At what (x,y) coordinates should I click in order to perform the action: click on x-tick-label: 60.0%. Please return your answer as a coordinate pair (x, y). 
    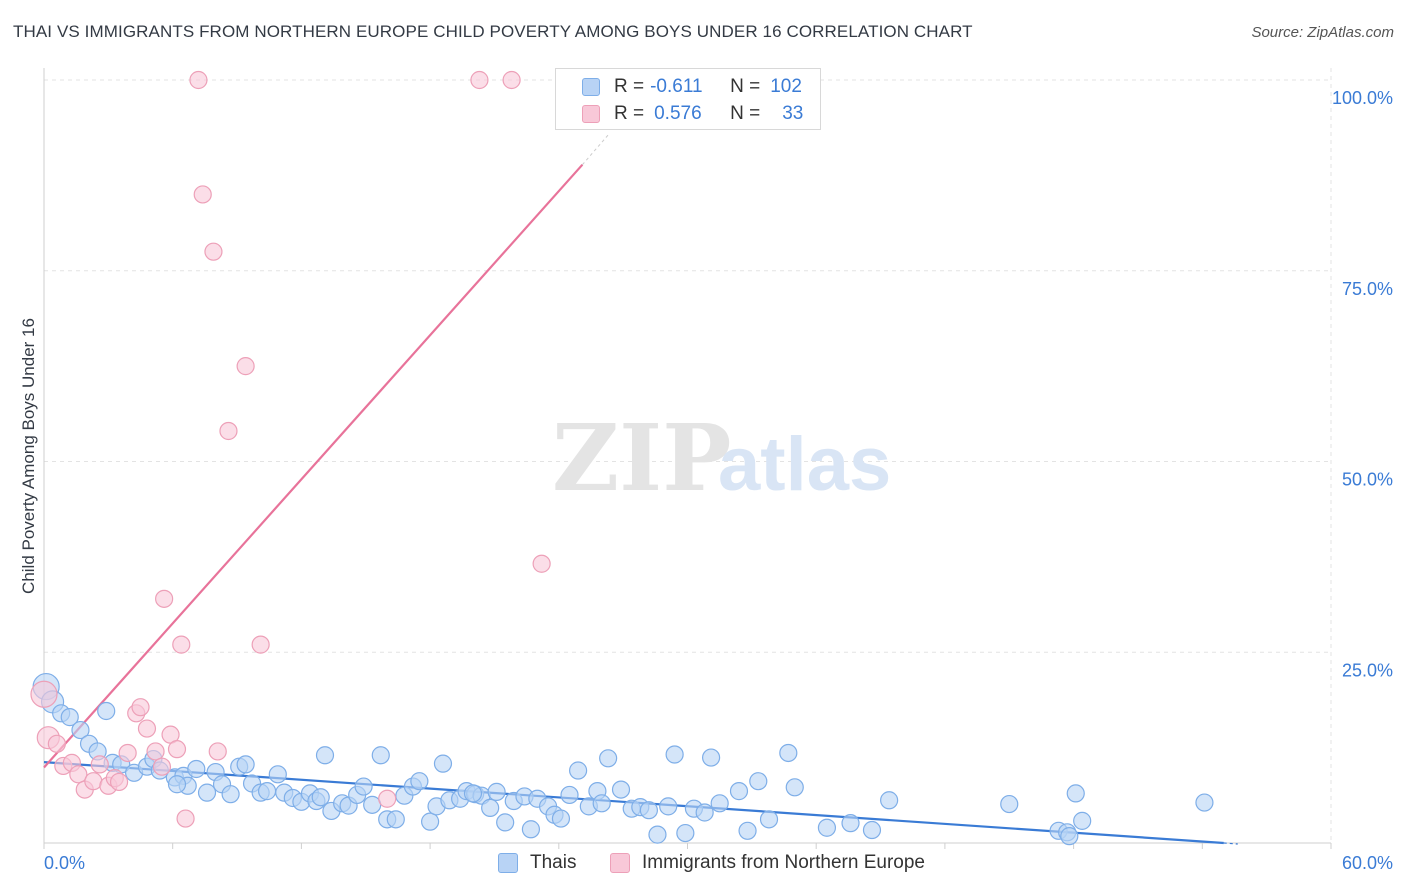
    Looking at the image, I should click on (1367, 863).